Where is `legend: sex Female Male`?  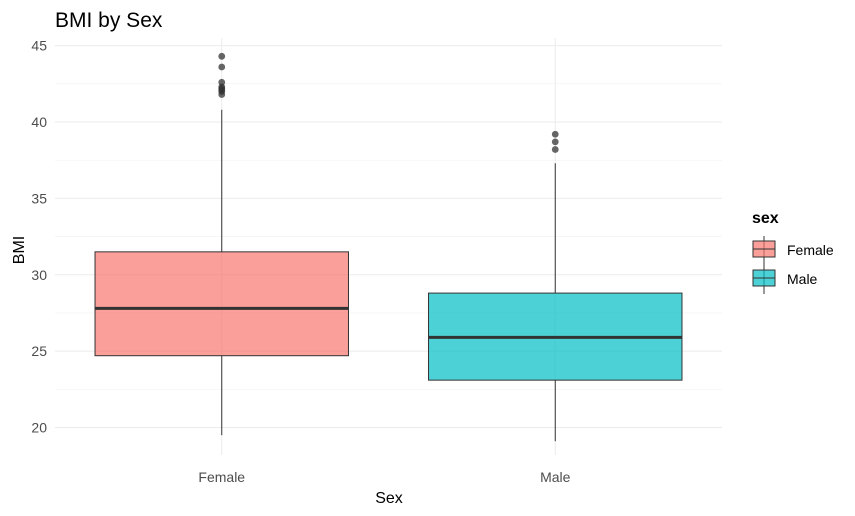
legend: sex Female Male is located at coordinates (793, 252).